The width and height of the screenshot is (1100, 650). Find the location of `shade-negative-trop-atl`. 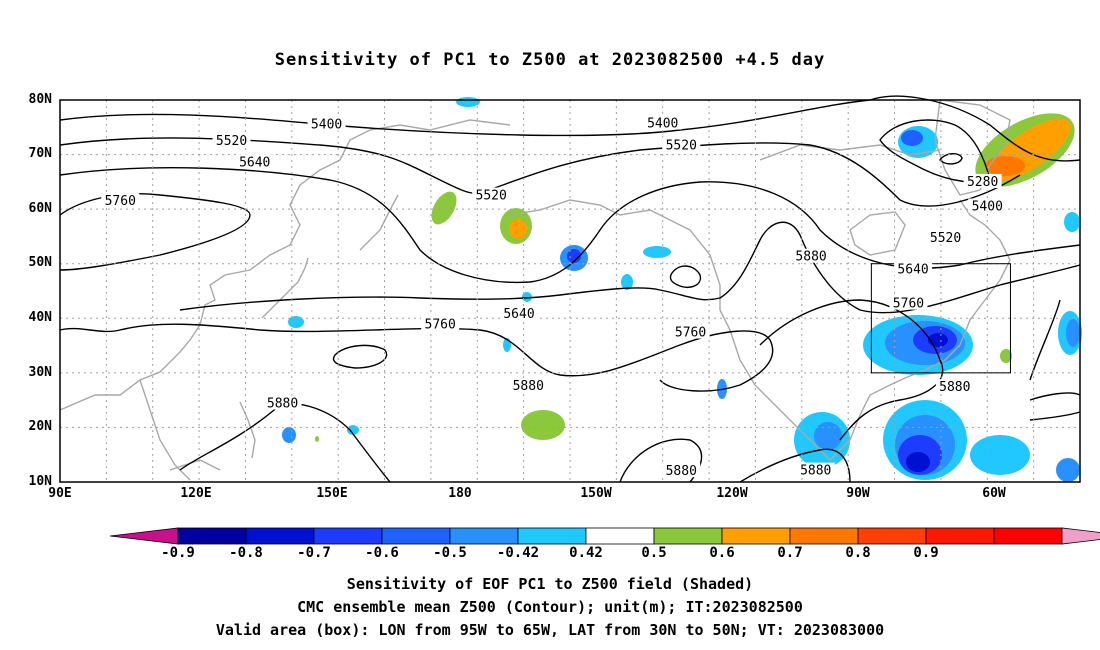

shade-negative-trop-atl is located at coordinates (1000, 455).